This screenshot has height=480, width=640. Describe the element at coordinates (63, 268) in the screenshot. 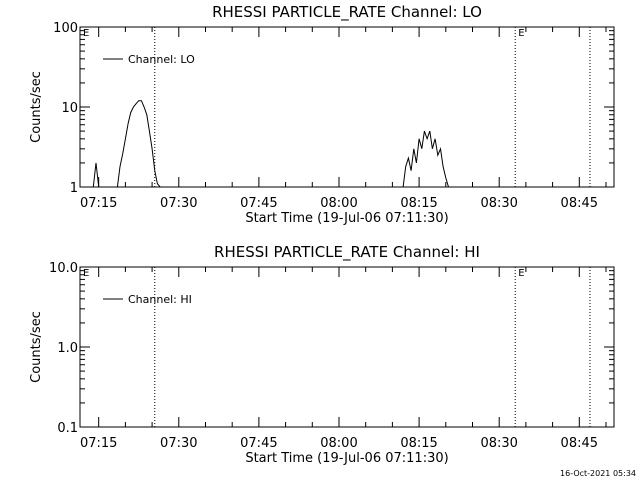

I see `y-tick-label: 10.0` at that location.